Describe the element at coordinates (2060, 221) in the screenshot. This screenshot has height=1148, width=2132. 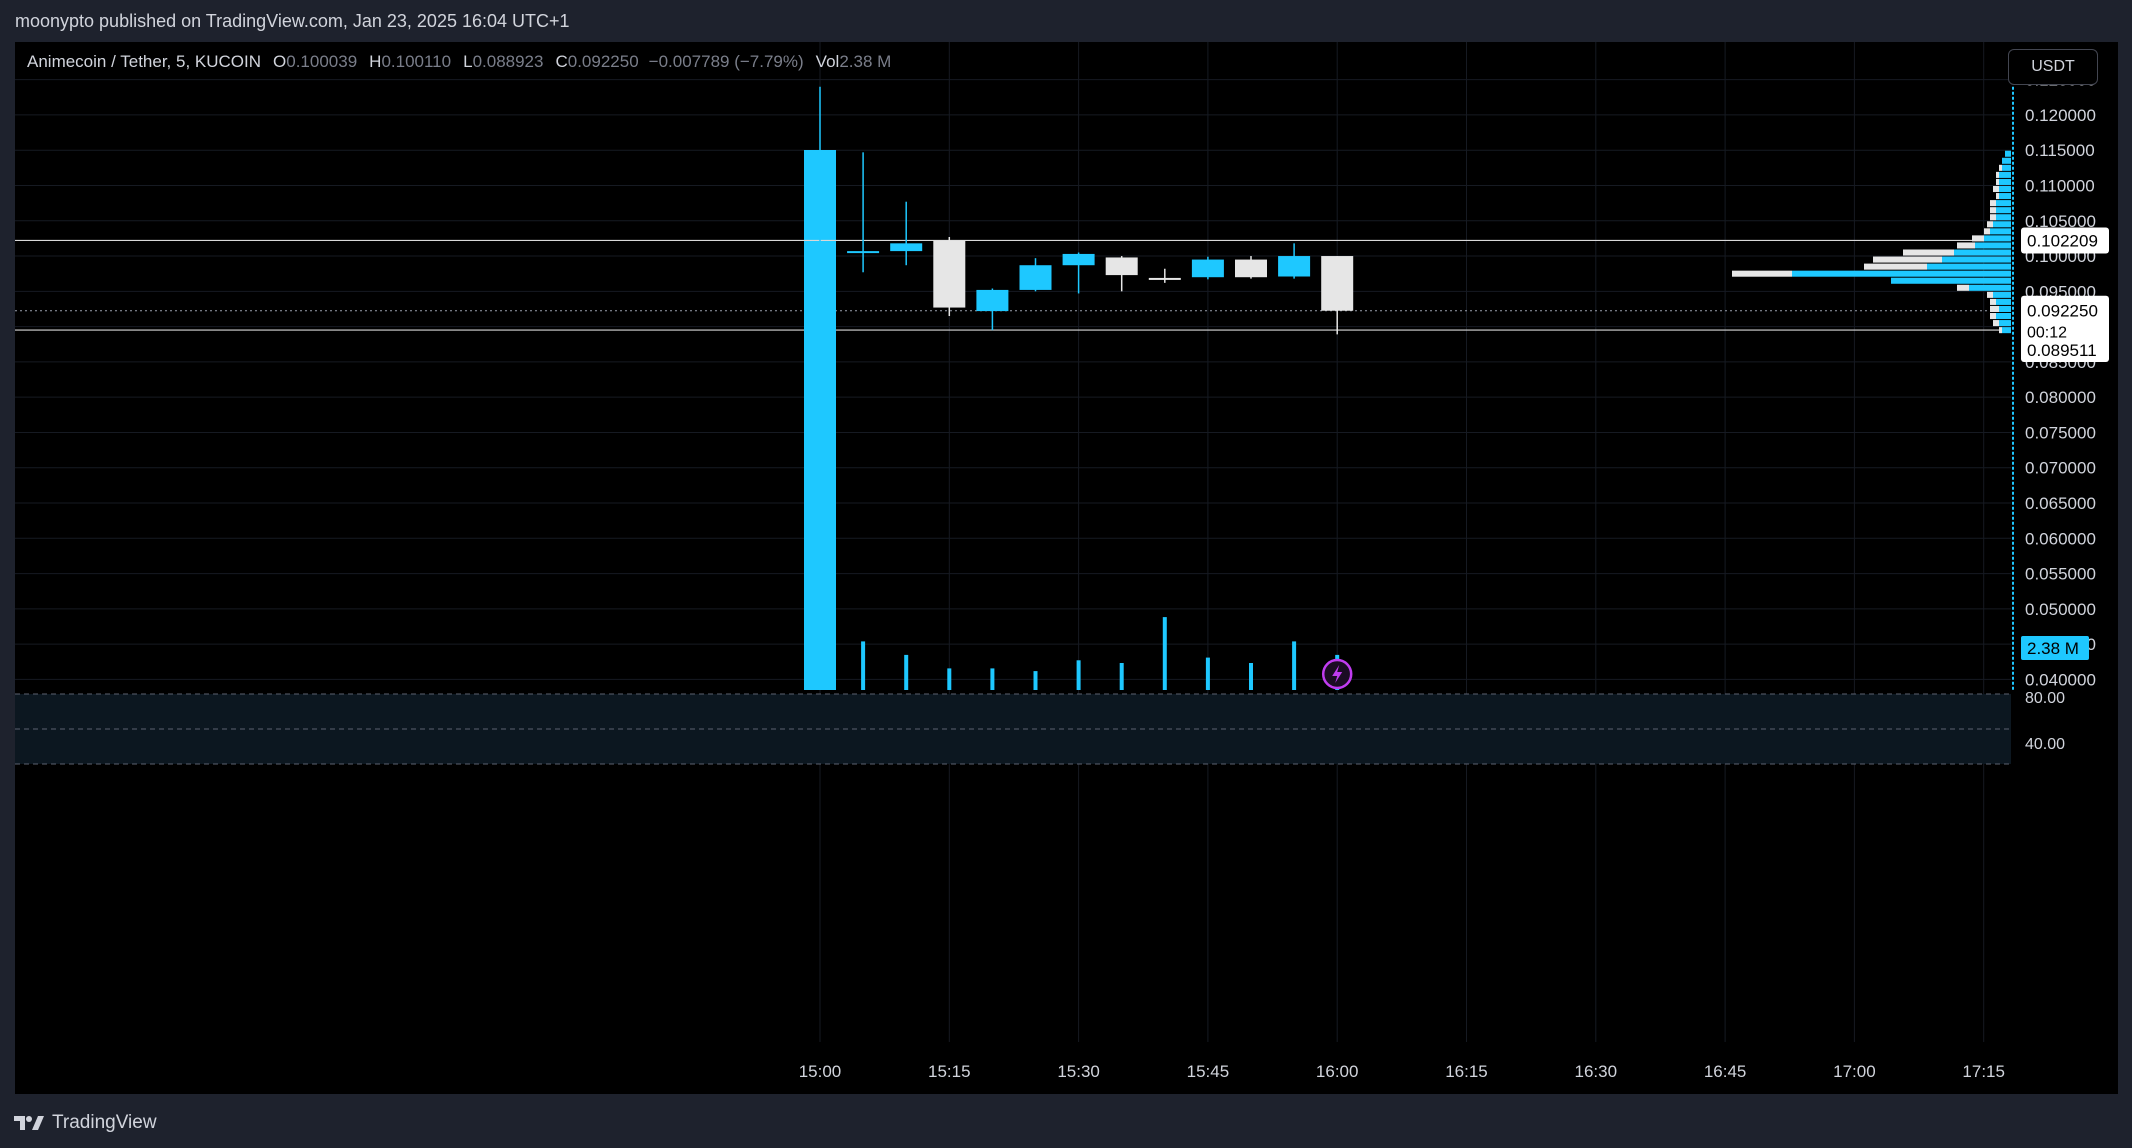
I see `price-tick-label: 0.105000` at that location.